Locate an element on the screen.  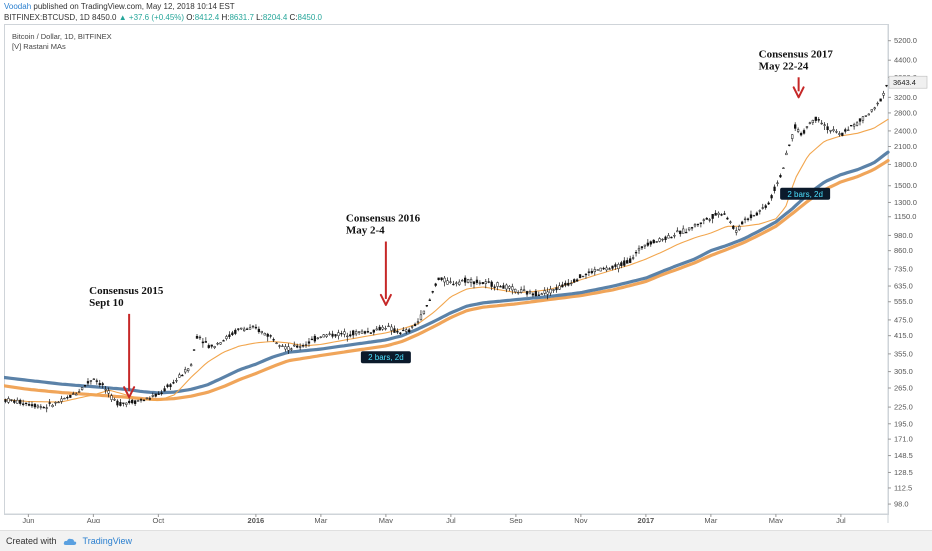
y-tick-label: 148.5 is located at coordinates (903, 455).